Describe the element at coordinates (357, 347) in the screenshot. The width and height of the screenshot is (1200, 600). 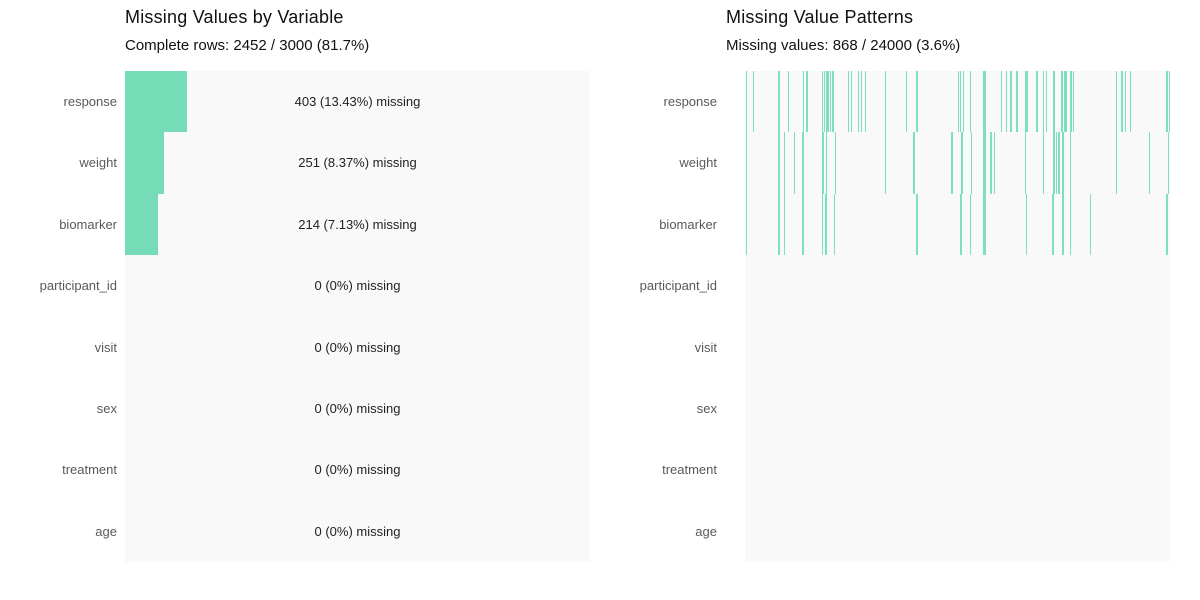
I see `missing-count-label-visit: 0 (0%) missing` at that location.